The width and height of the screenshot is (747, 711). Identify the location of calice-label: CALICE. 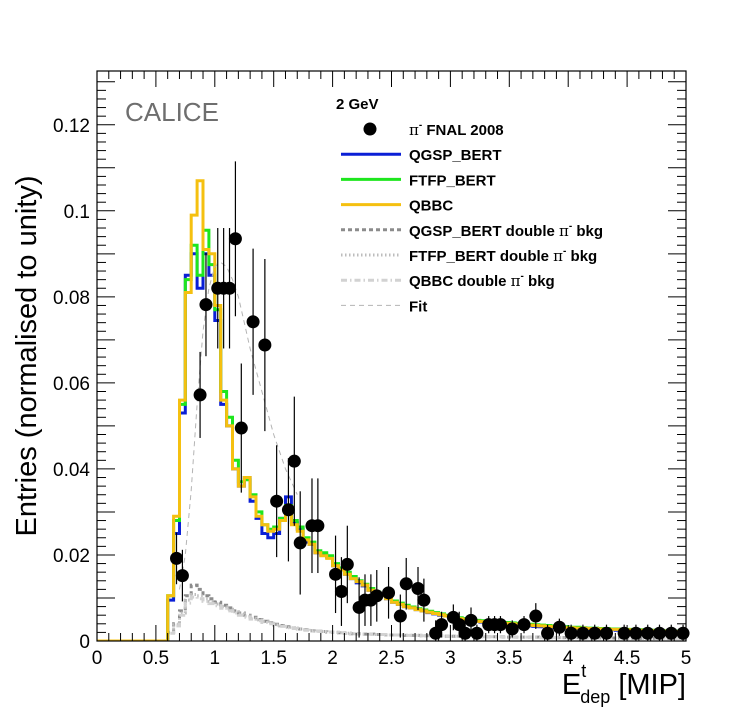
(172, 112).